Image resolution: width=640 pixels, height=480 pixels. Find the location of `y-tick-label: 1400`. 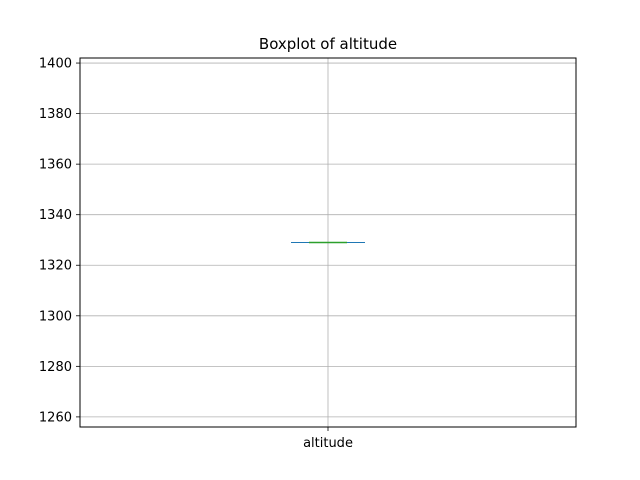

y-tick-label: 1400 is located at coordinates (55, 64).